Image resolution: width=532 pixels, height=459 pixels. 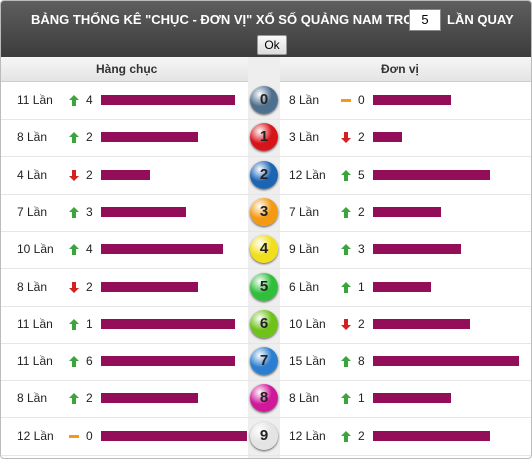 What do you see at coordinates (361, 361) in the screenshot?
I see `delta: 8` at bounding box center [361, 361].